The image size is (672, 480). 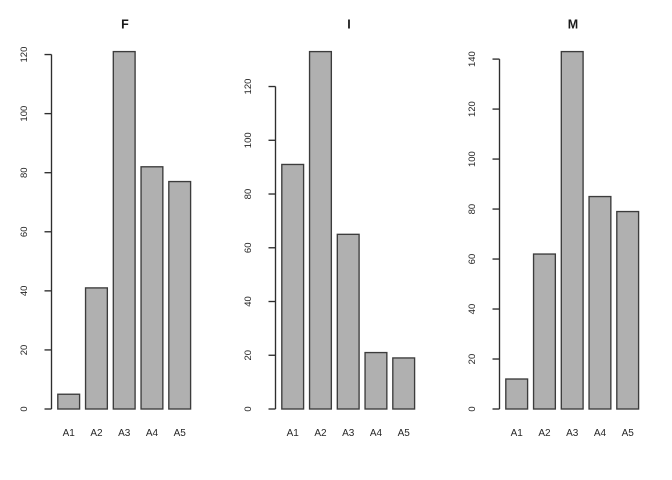 I want to click on chart-title: I, so click(x=348, y=25).